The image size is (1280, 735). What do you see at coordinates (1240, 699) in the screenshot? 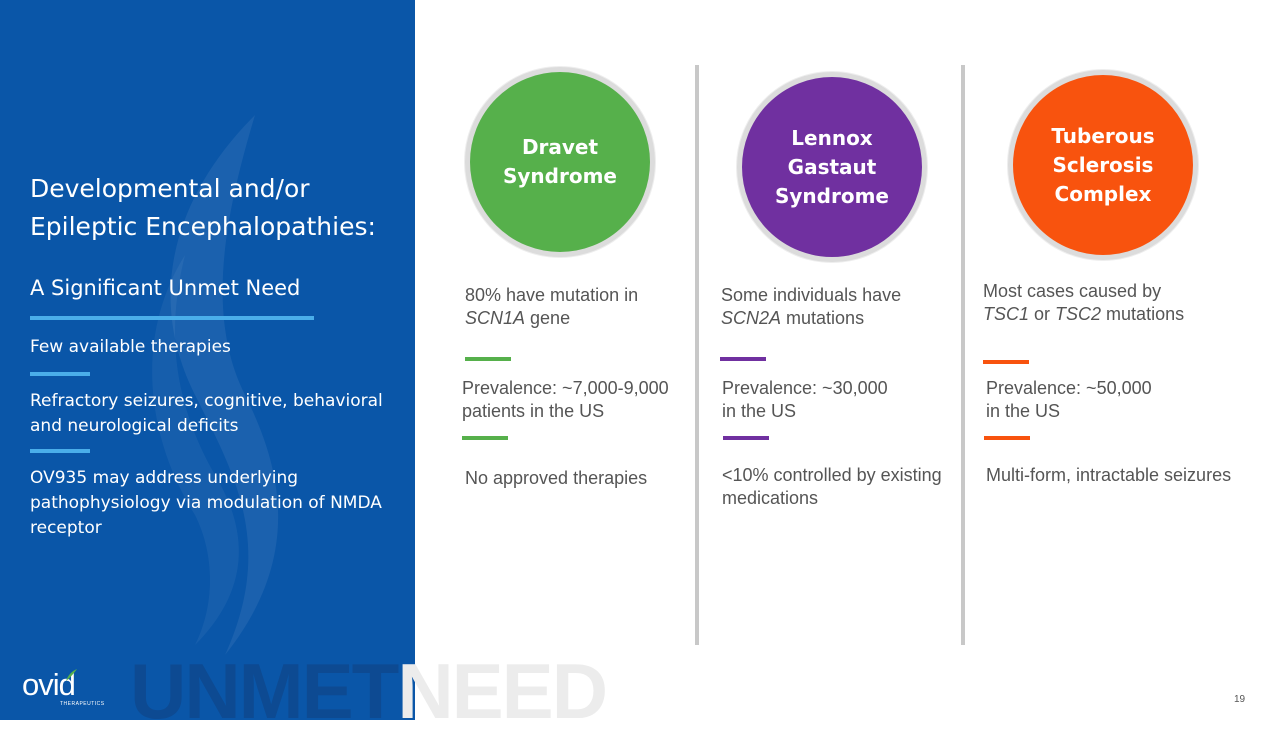
I see `page-number: 19` at bounding box center [1240, 699].